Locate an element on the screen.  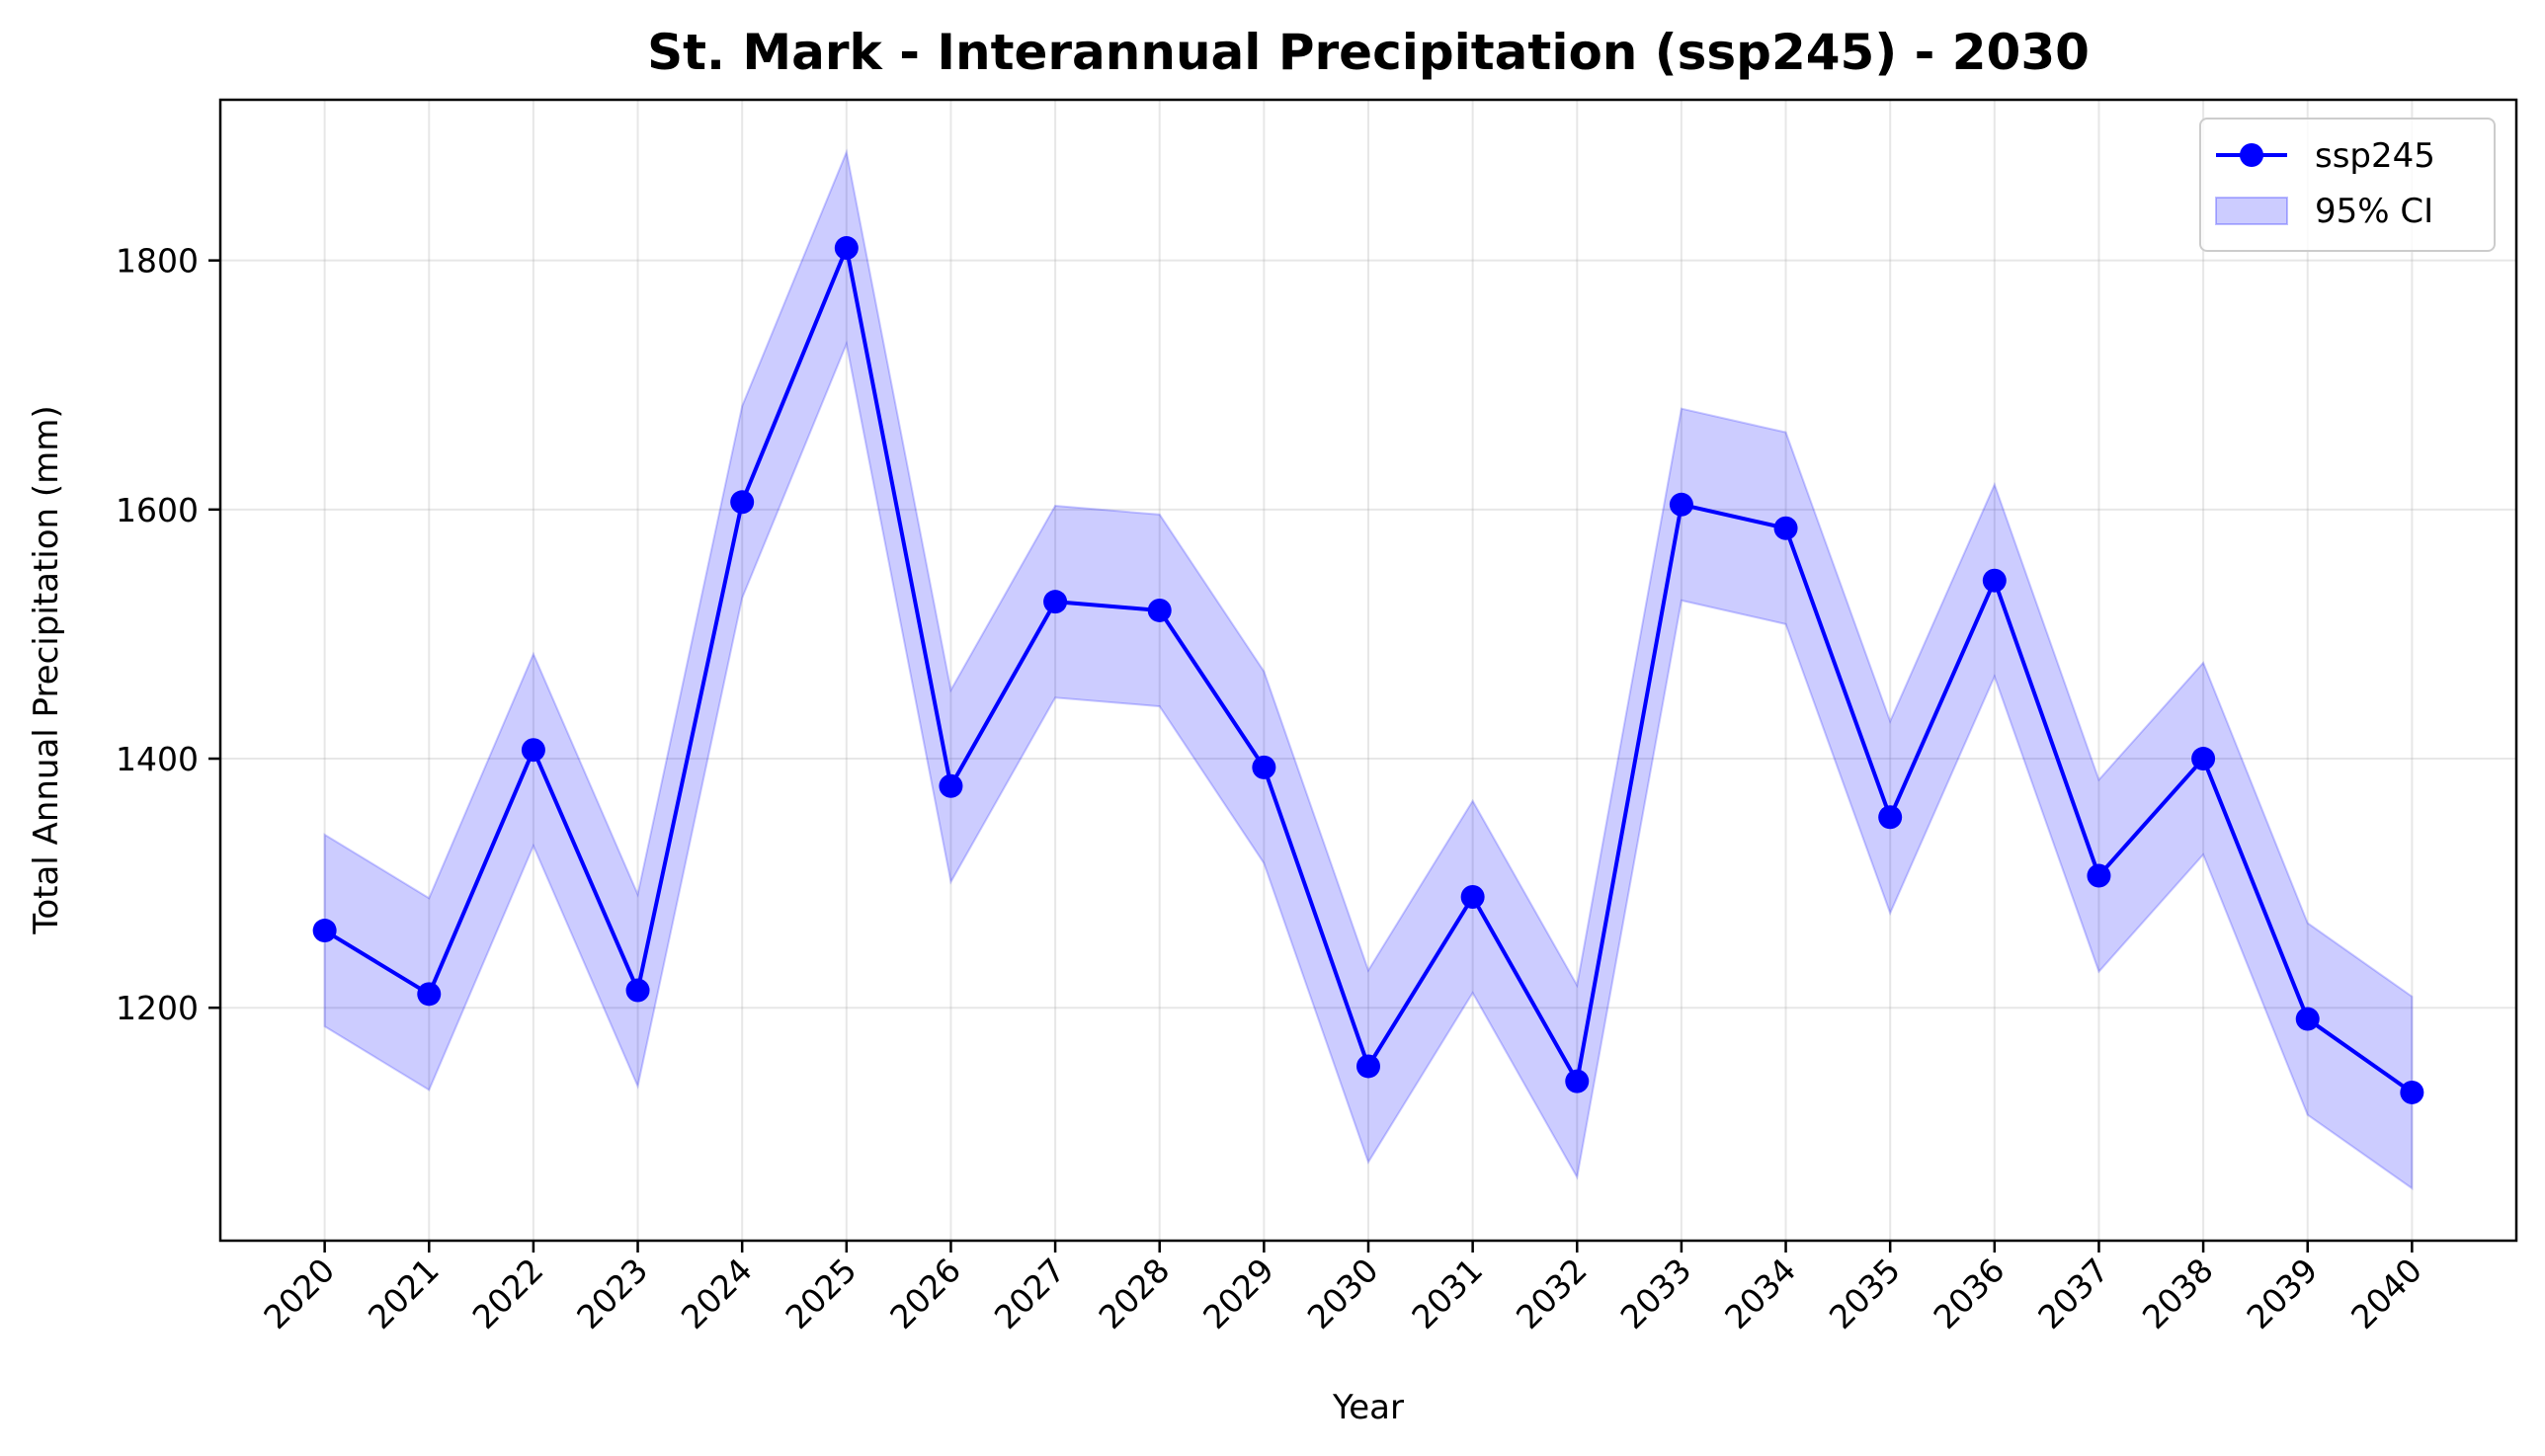
legend-band-swatch is located at coordinates (2251, 211).